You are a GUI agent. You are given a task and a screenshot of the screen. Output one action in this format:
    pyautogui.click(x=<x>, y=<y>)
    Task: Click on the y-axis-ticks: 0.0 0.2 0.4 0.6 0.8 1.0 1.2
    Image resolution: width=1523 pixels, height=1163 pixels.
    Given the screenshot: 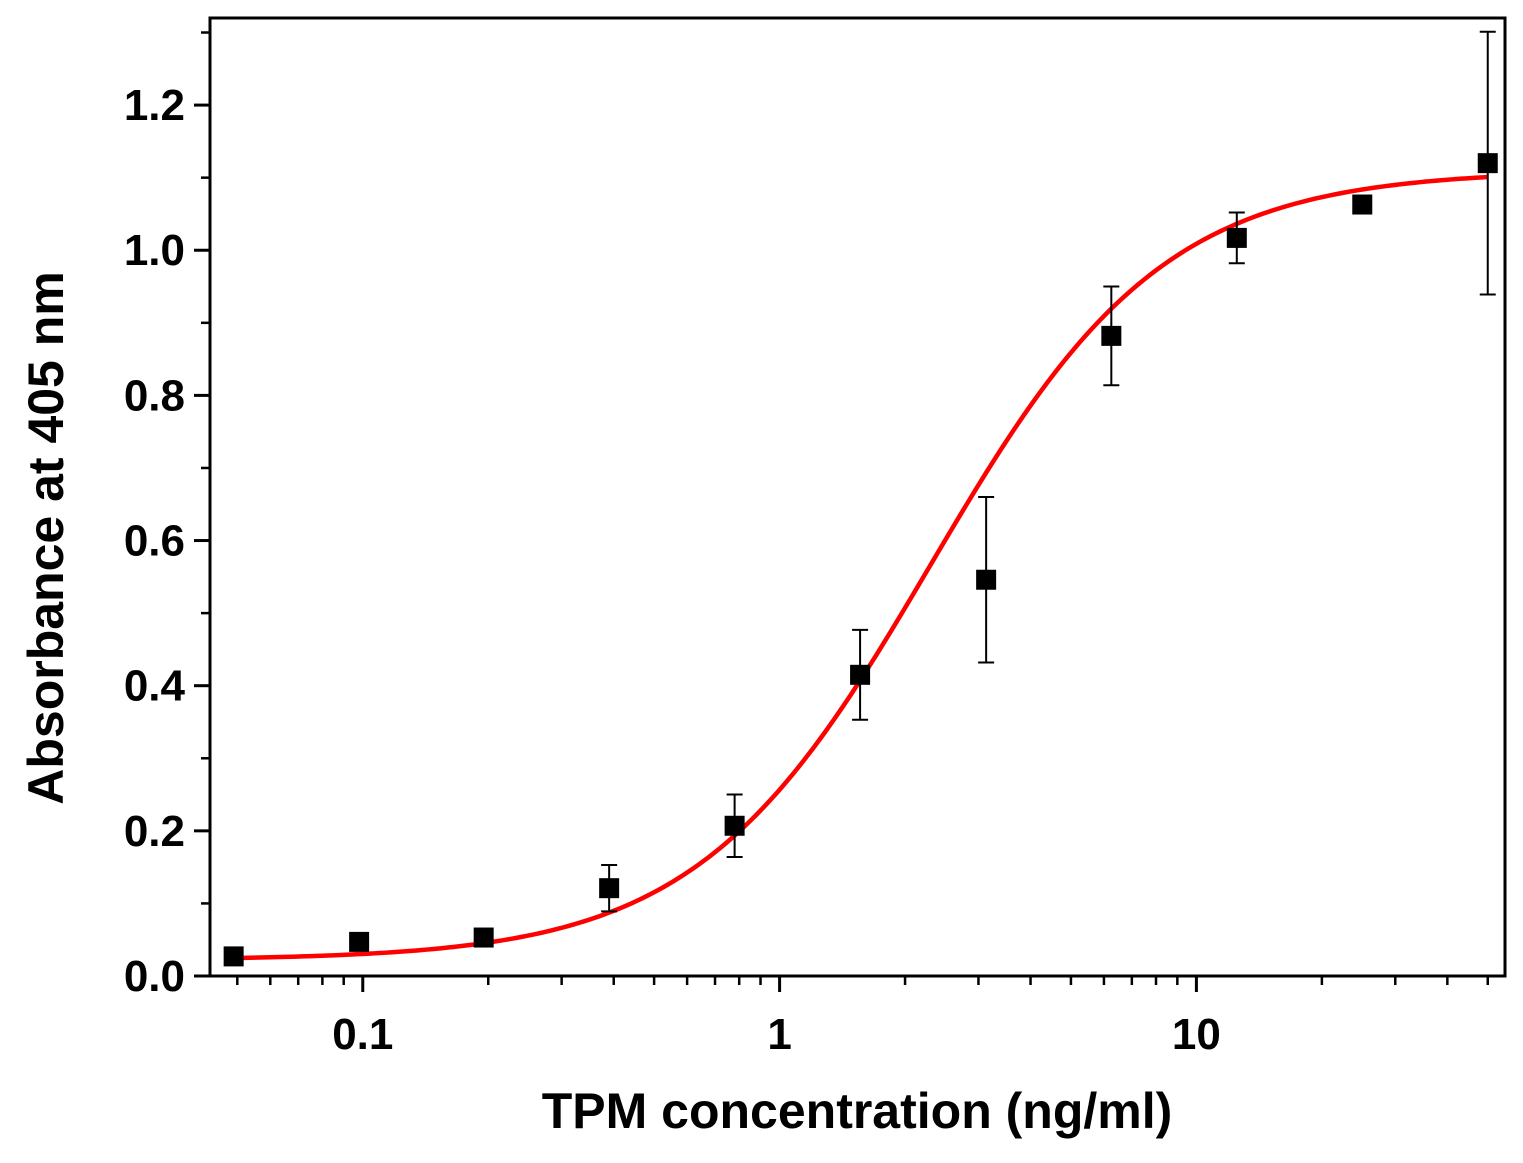 What is the action you would take?
    pyautogui.click(x=167, y=516)
    